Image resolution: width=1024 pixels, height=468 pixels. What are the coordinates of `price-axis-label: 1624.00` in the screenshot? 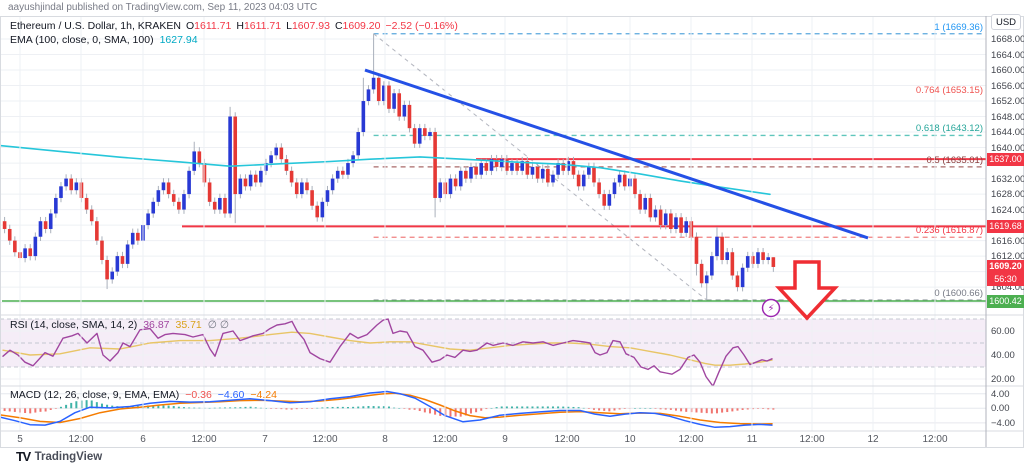 It's located at (1007, 210).